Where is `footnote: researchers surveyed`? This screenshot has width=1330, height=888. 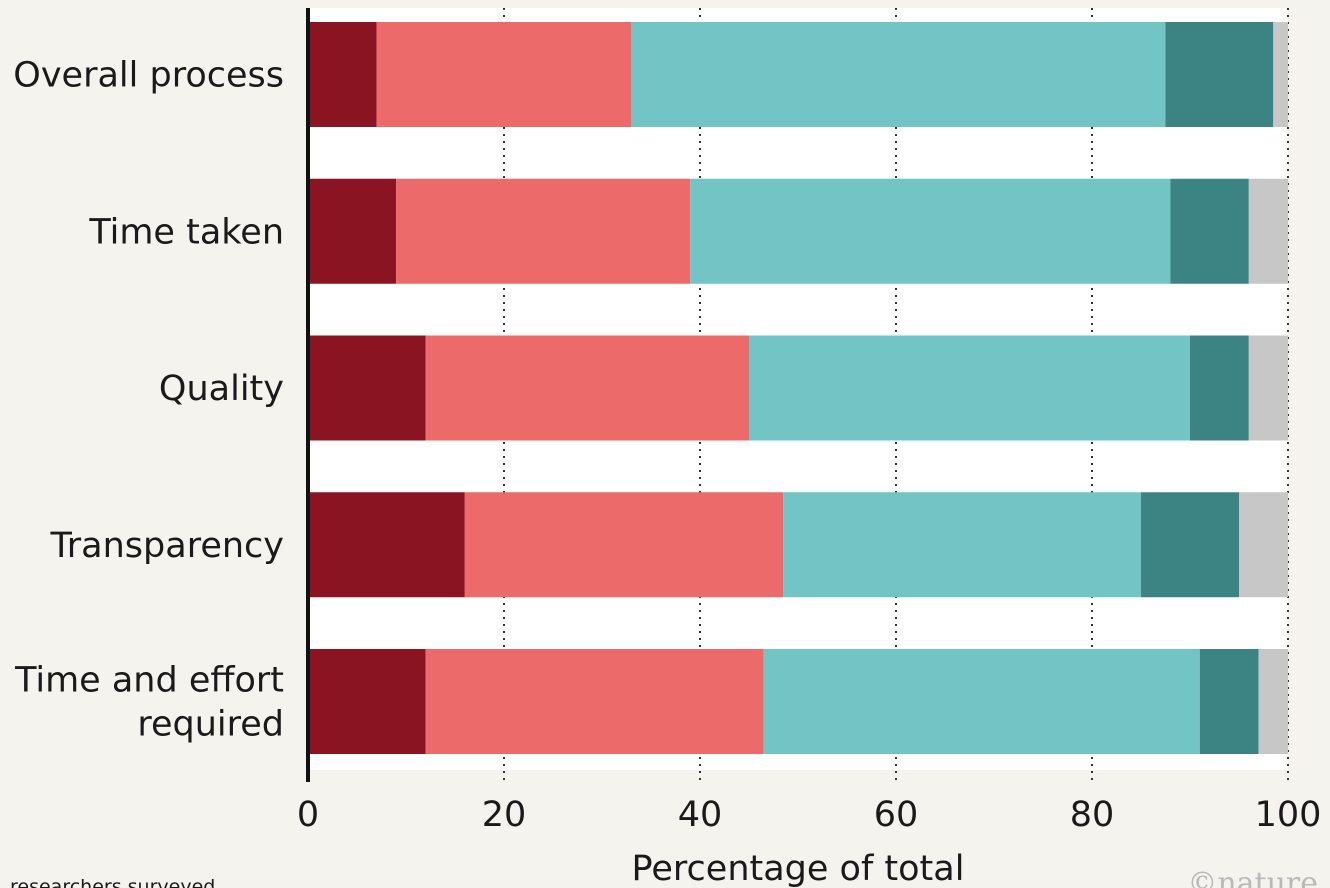
footnote: researchers surveyed is located at coordinates (112, 882).